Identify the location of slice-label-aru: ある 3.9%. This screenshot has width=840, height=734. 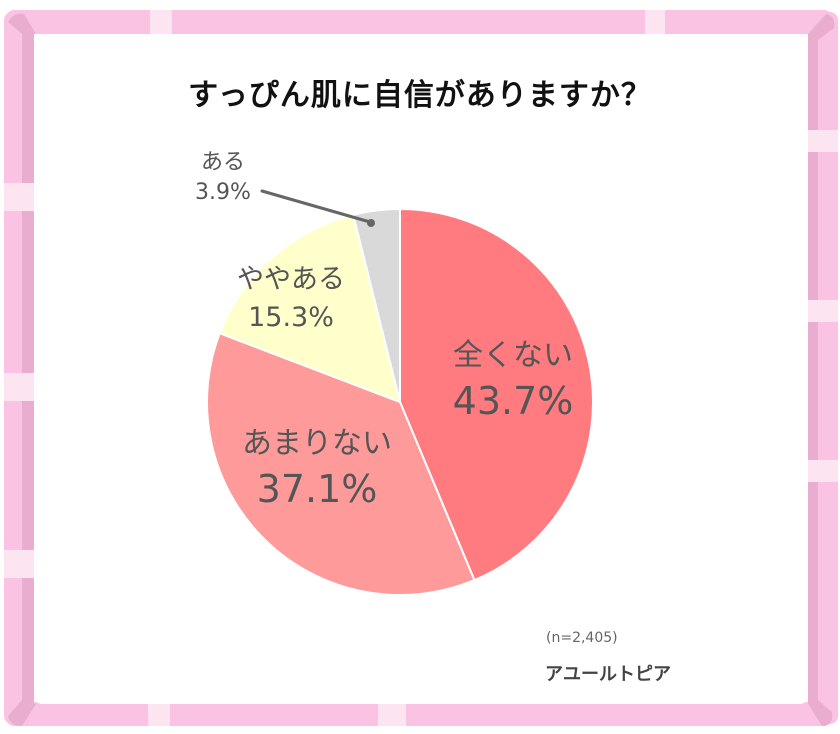
(223, 178).